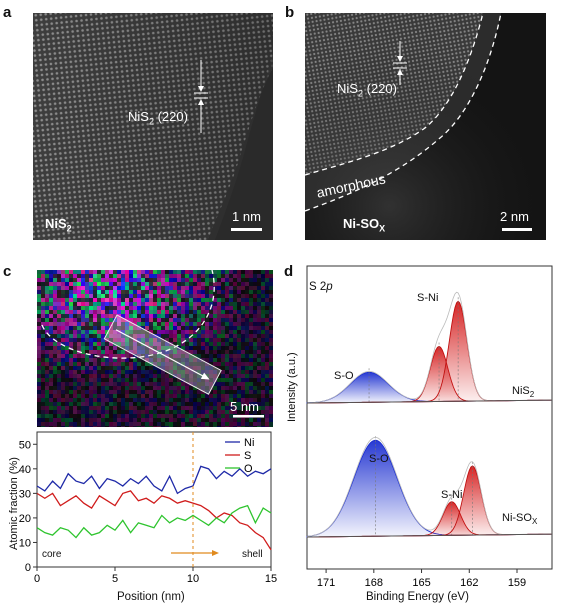 This screenshot has height=611, width=561. I want to click on eds-map: 5 nm, so click(155, 348).